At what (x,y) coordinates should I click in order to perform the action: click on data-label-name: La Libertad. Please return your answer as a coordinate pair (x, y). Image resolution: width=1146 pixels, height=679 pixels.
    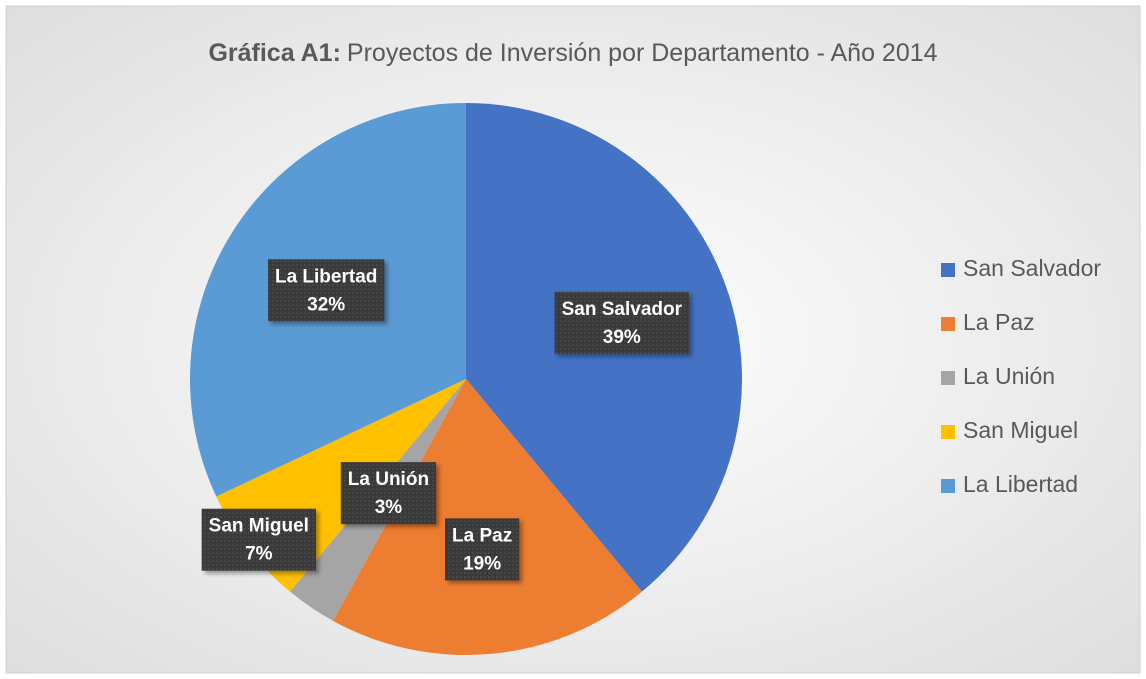
    Looking at the image, I should click on (326, 276).